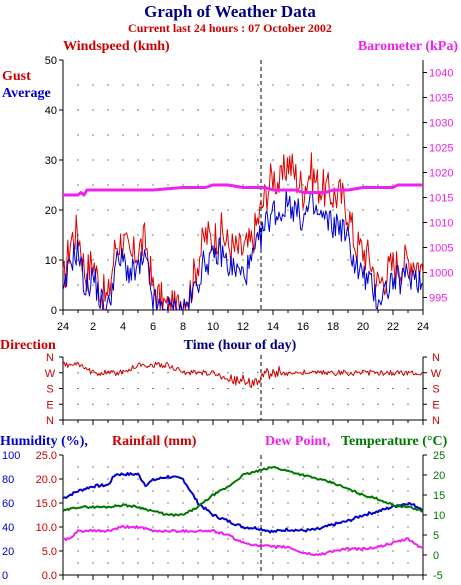  What do you see at coordinates (51, 61) in the screenshot?
I see `wind-y-tick-label: 50` at bounding box center [51, 61].